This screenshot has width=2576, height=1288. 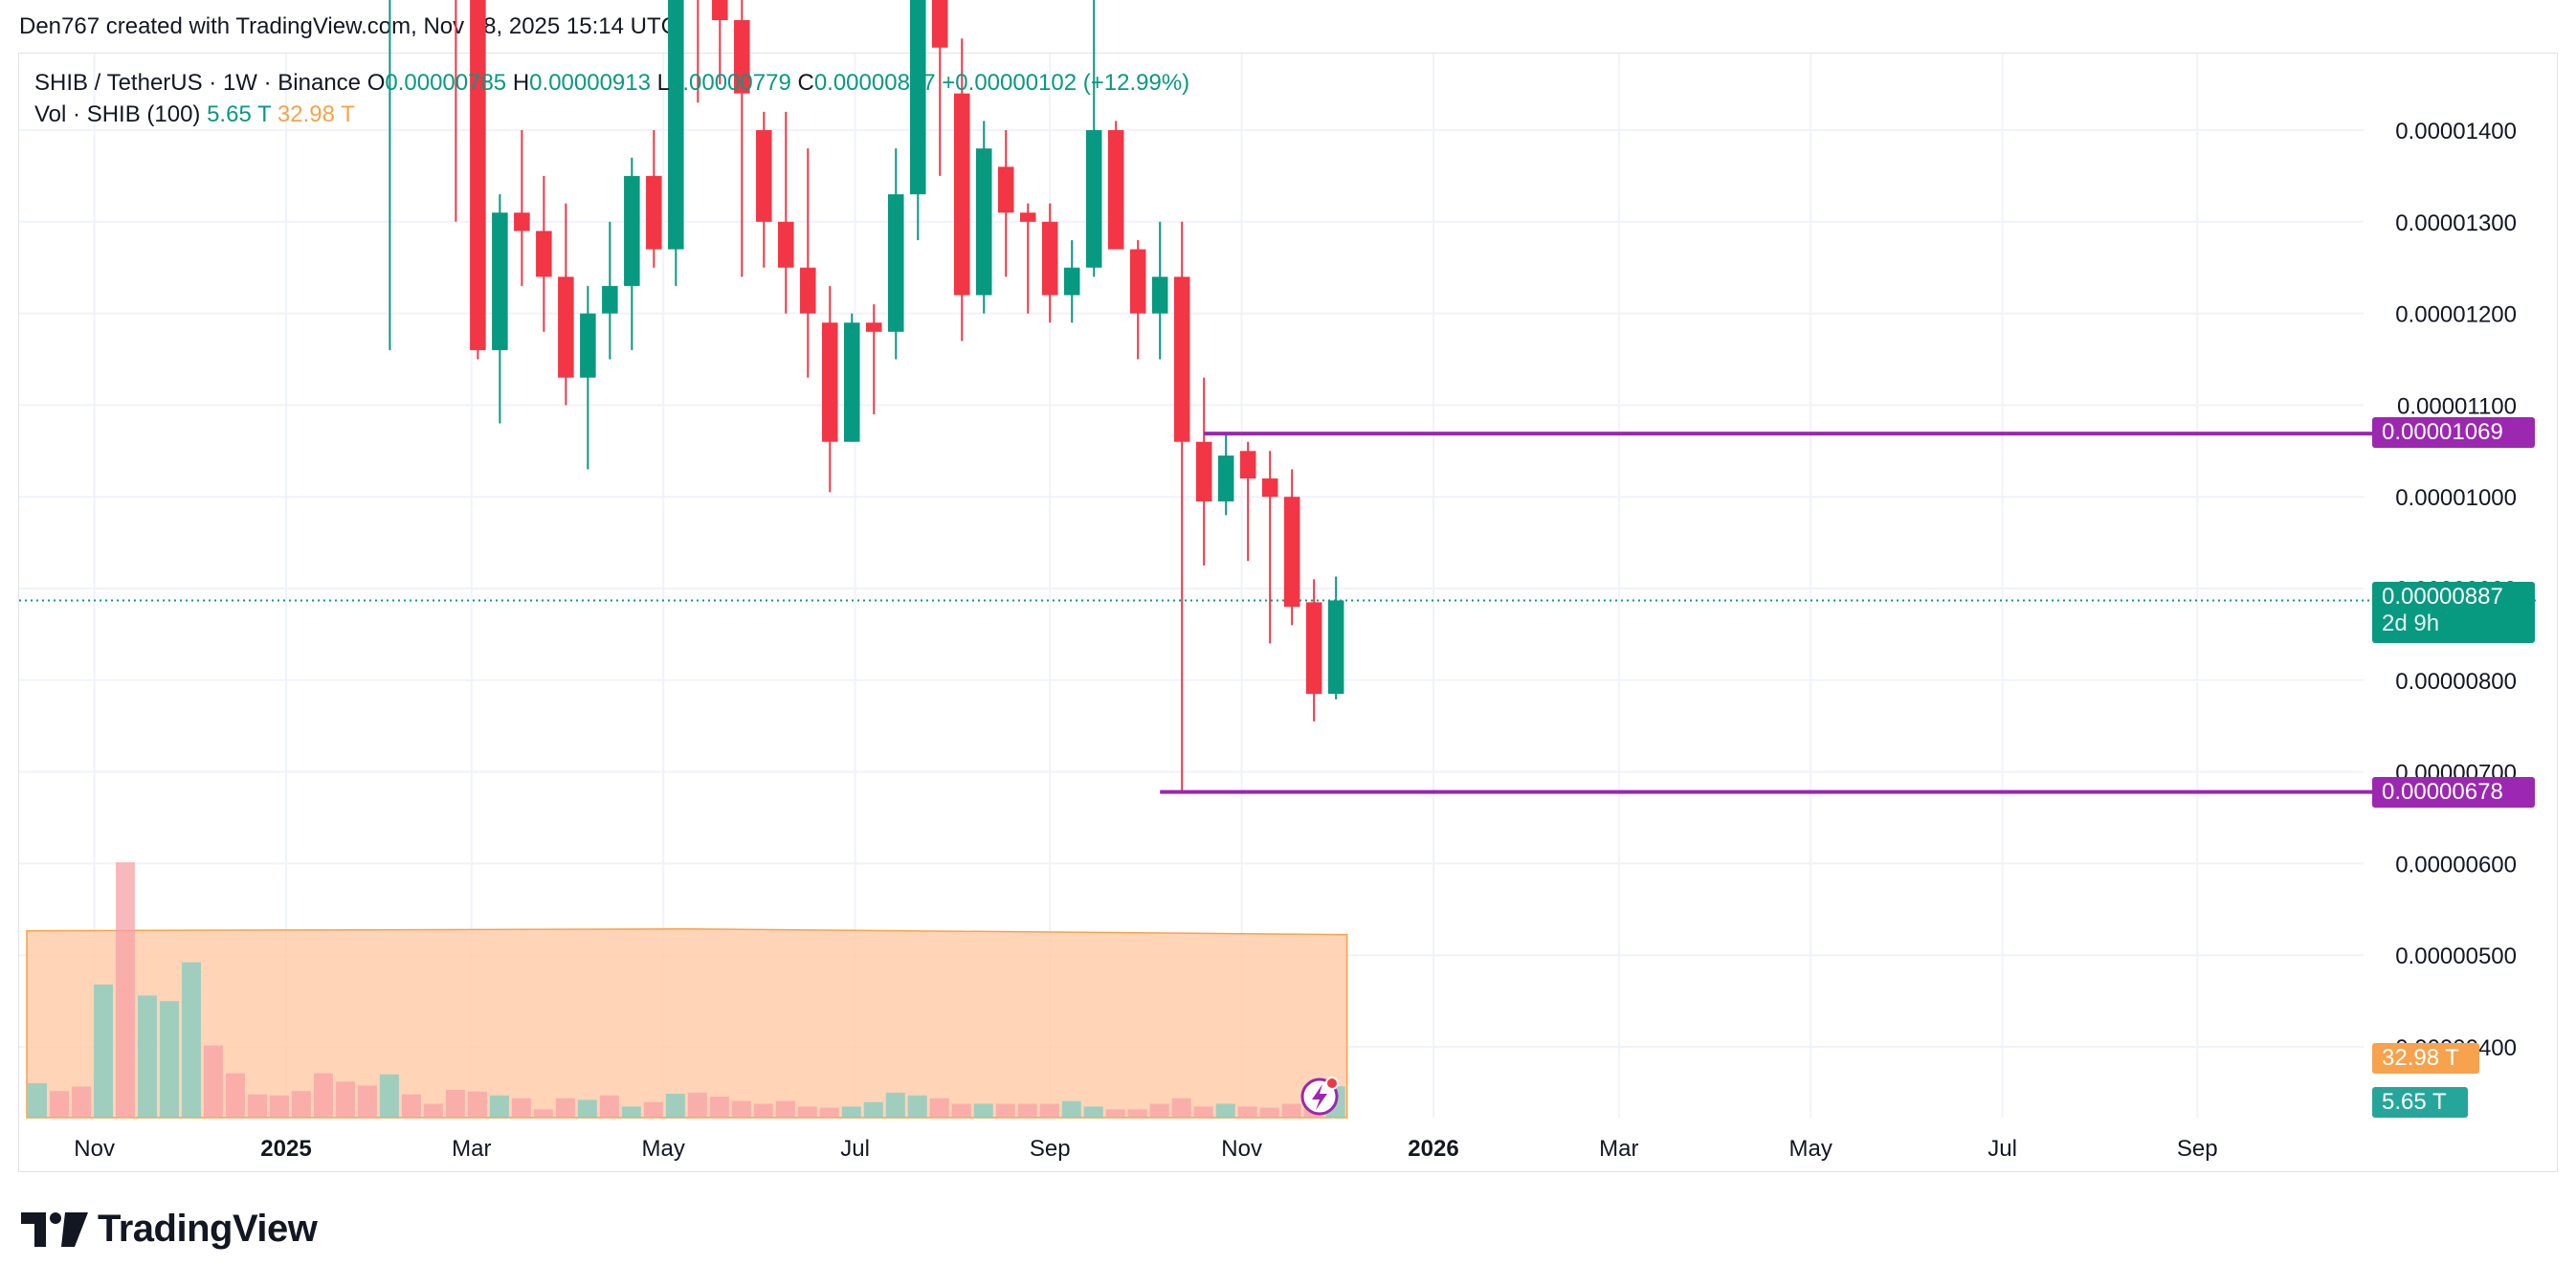 What do you see at coordinates (1433, 1149) in the screenshot?
I see `x-tick-label: 2026` at bounding box center [1433, 1149].